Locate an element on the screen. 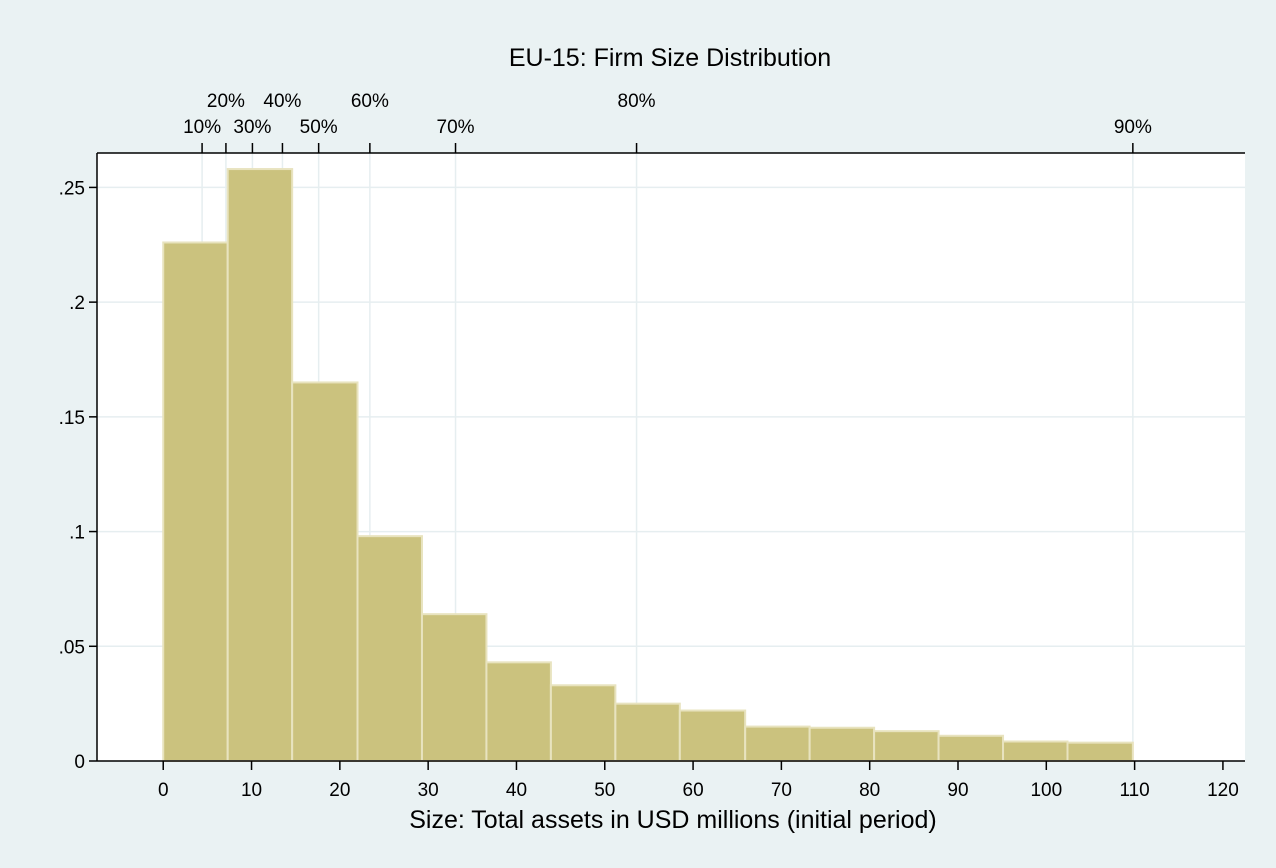 The width and height of the screenshot is (1276, 868). percentile-label: 90% is located at coordinates (1133, 127).